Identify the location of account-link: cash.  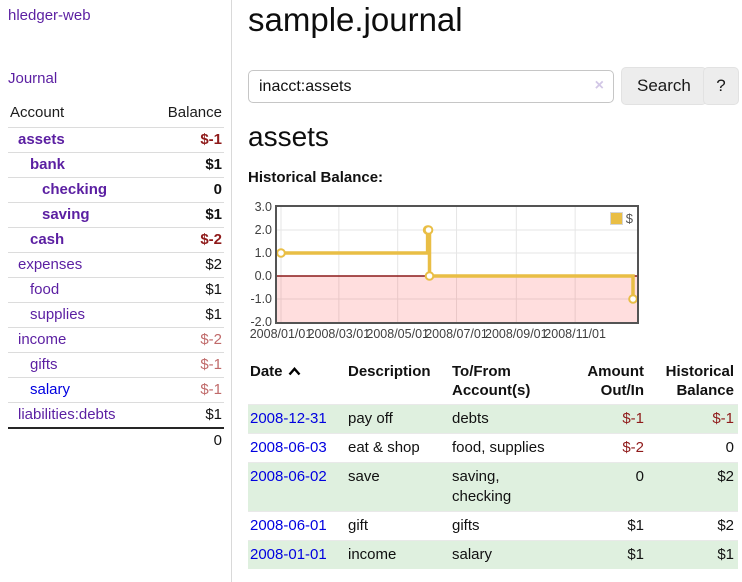
(47, 239).